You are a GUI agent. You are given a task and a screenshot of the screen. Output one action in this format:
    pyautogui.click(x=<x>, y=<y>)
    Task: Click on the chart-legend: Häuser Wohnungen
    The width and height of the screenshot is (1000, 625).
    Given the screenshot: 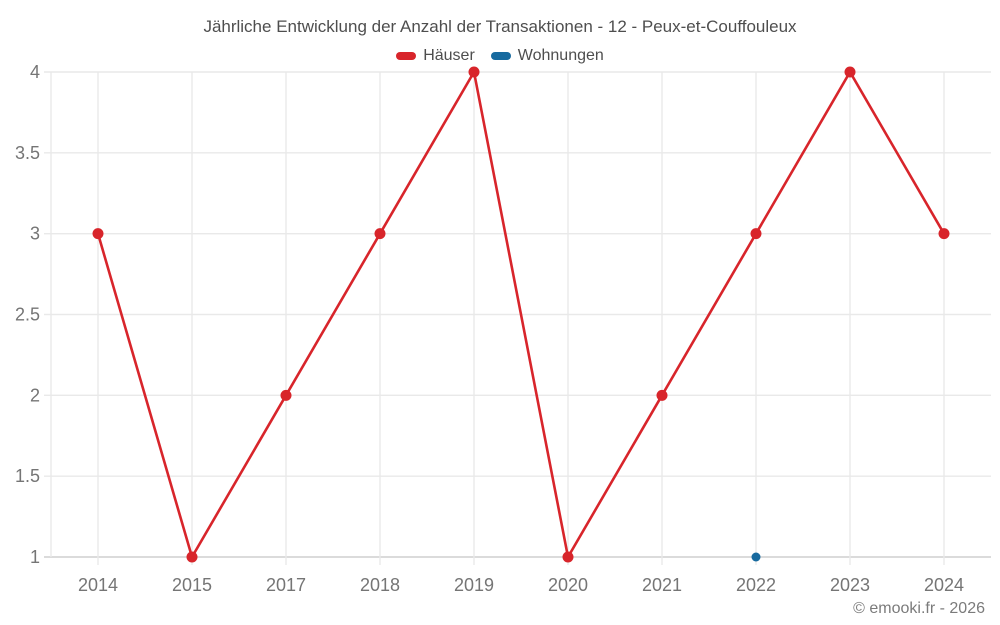 What is the action you would take?
    pyautogui.click(x=500, y=56)
    